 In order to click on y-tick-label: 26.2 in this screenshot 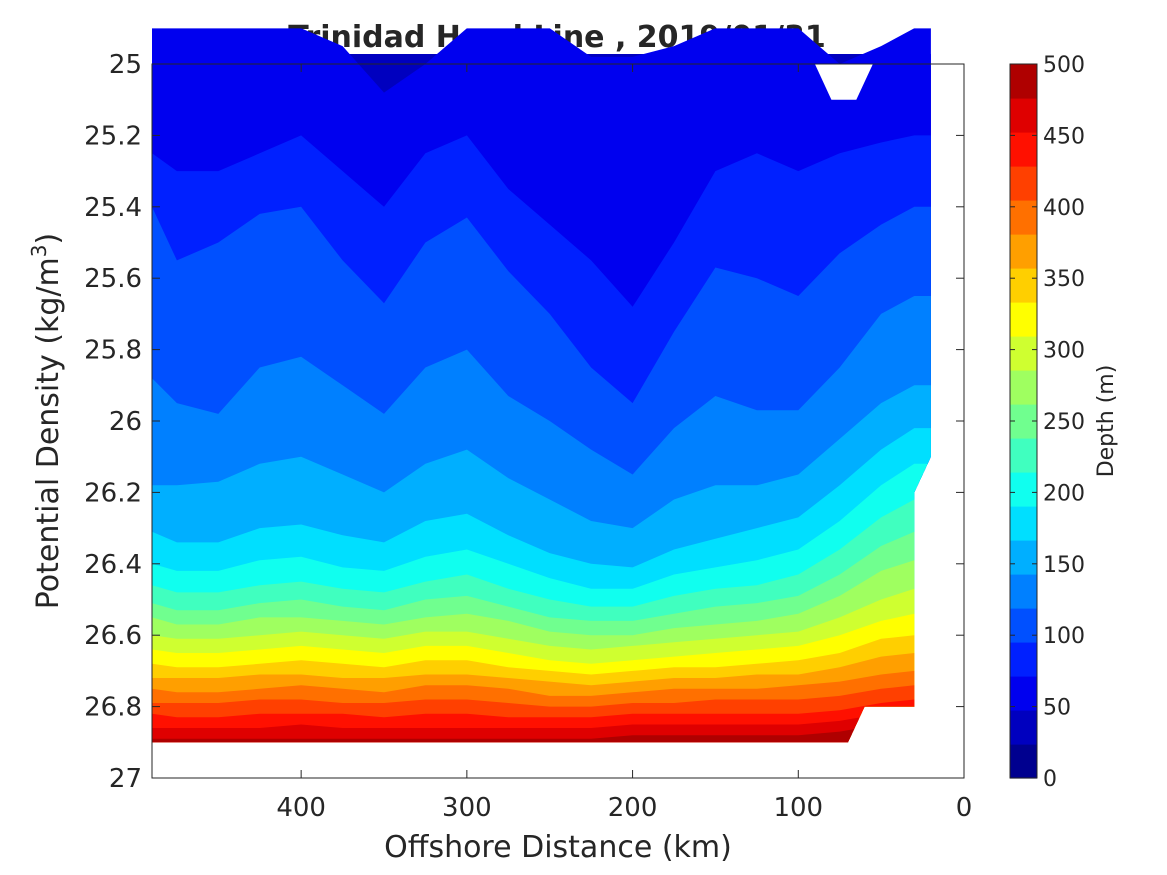, I will do `click(113, 493)`.